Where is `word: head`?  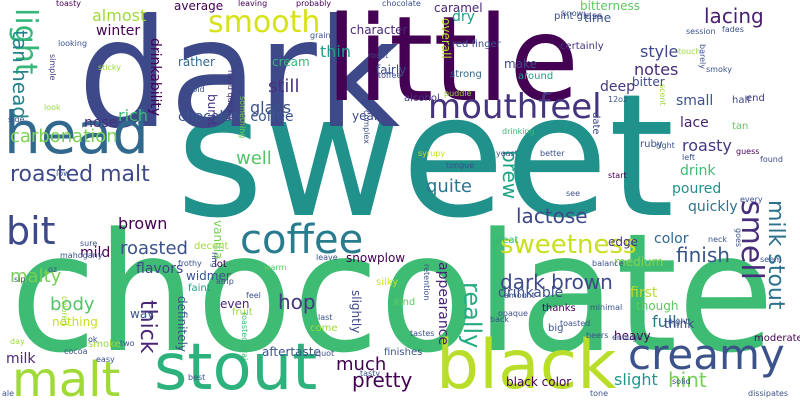 word: head is located at coordinates (76, 133).